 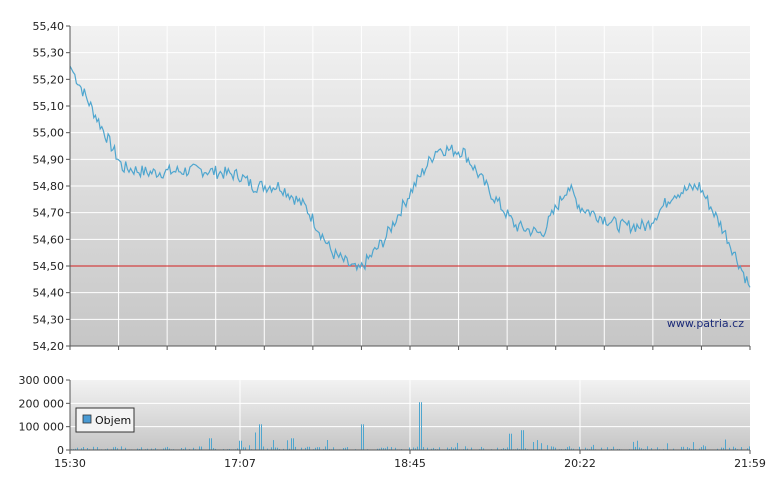 What do you see at coordinates (410, 460) in the screenshot?
I see `volume-x-axis: 15:30 17:07 18:45 20:22 21:59` at bounding box center [410, 460].